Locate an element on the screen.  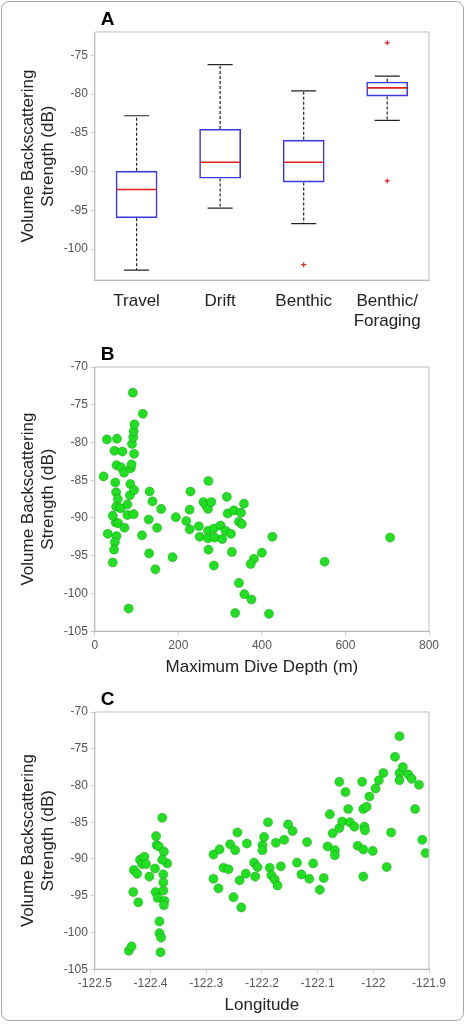
x-tick-label: Benthic is located at coordinates (304, 301).